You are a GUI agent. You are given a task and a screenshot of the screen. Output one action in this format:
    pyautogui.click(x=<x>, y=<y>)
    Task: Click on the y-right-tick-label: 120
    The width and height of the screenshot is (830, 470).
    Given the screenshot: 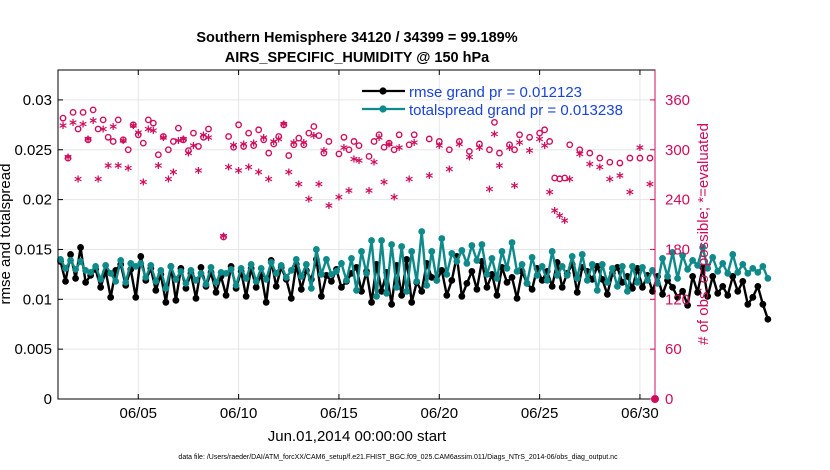 What is the action you would take?
    pyautogui.click(x=677, y=299)
    